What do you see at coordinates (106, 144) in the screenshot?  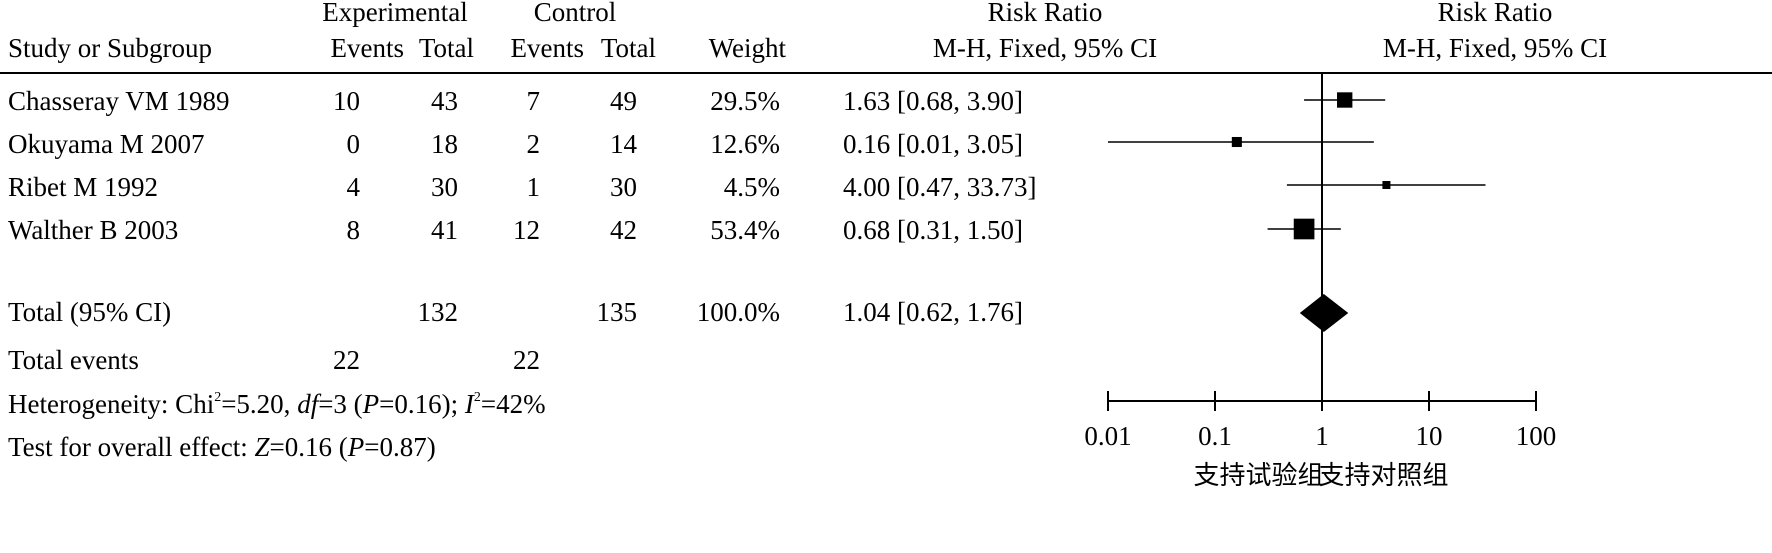 I see `study-name: Okuyama M 2007` at bounding box center [106, 144].